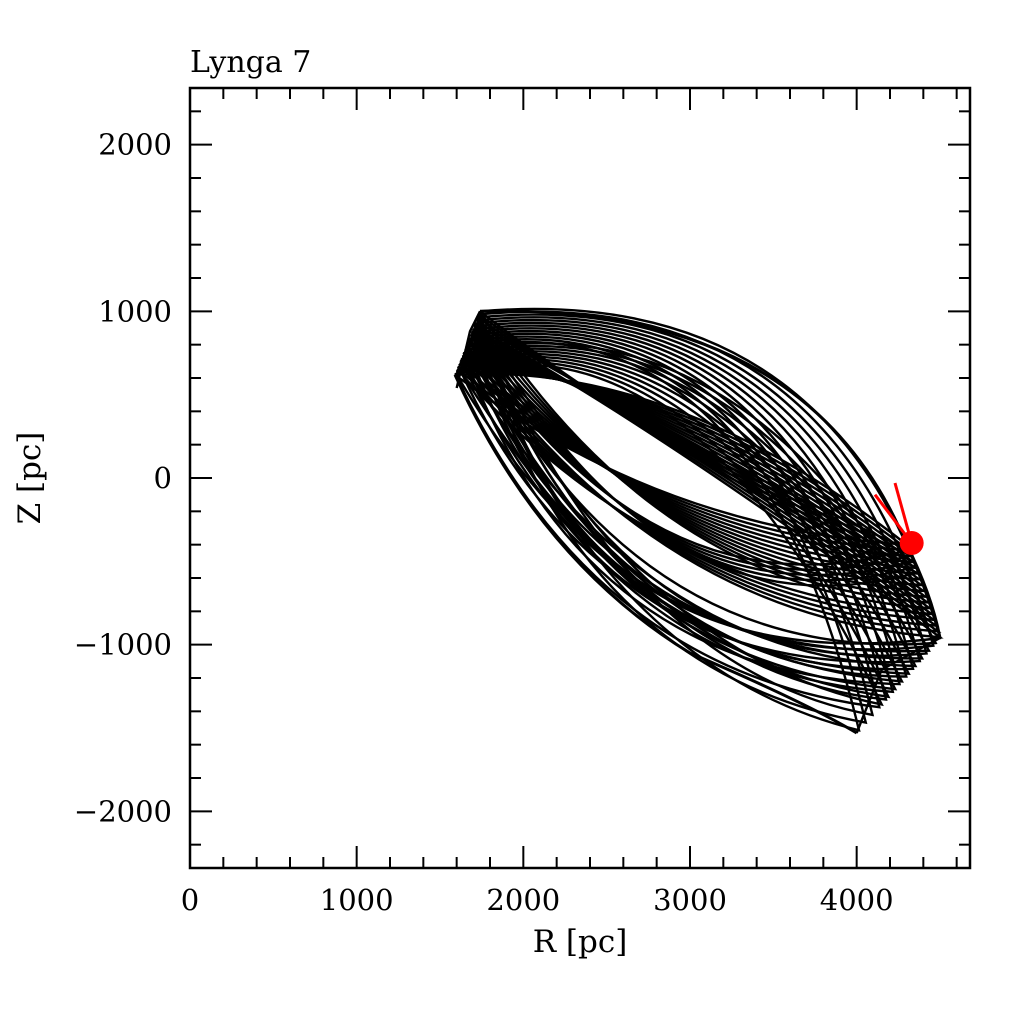 This screenshot has width=1024, height=1024. What do you see at coordinates (135, 311) in the screenshot?
I see `y-tick-label: 1000` at bounding box center [135, 311].